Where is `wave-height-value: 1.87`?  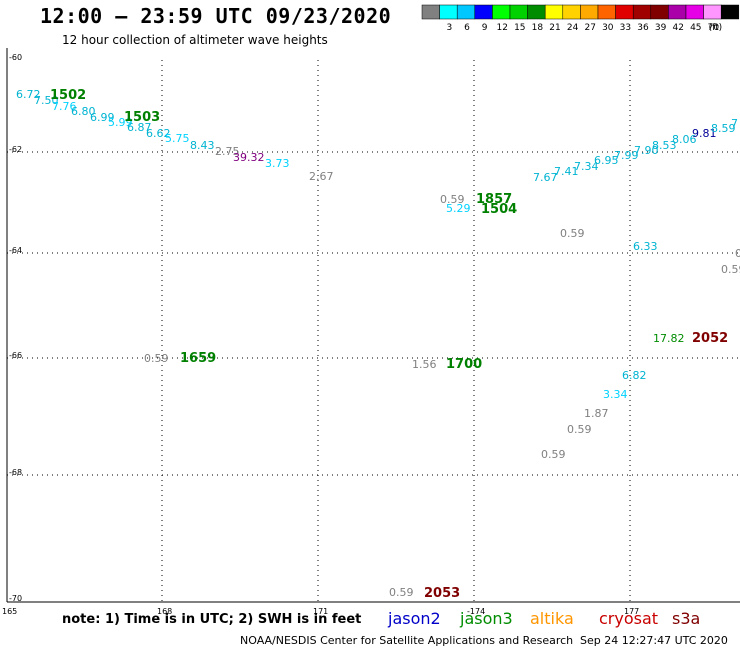
wave-height-value: 1.87 is located at coordinates (596, 413).